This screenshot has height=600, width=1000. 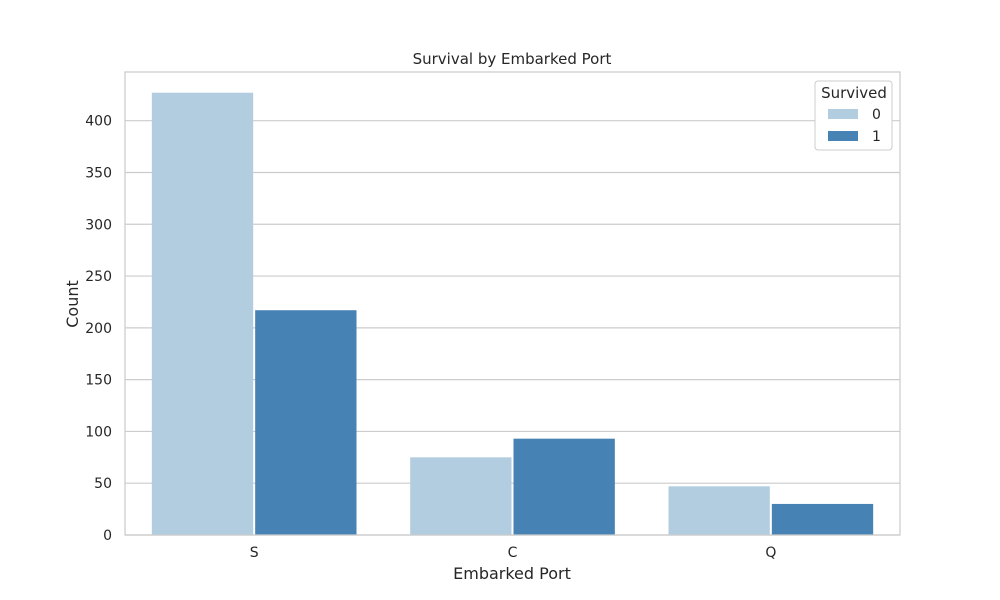 I want to click on y-tick-label: 150, so click(x=98, y=381).